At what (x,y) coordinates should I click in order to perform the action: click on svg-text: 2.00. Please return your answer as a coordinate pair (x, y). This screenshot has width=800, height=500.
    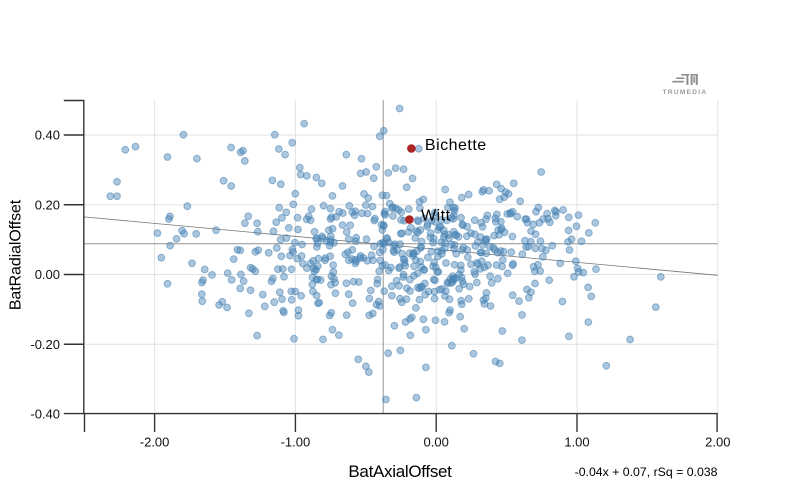
    Looking at the image, I should click on (717, 442).